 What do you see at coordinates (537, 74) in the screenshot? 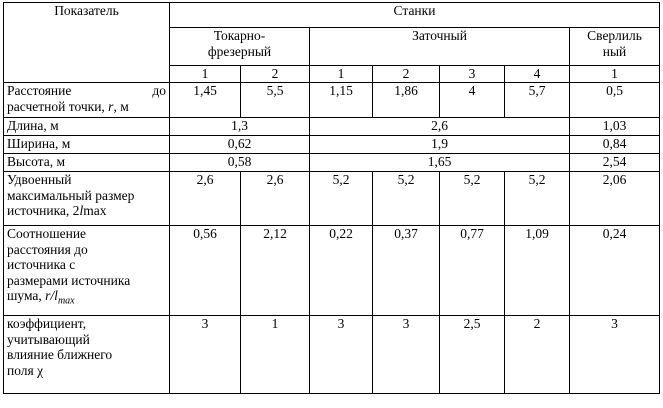
I see `header-num: 4` at bounding box center [537, 74].